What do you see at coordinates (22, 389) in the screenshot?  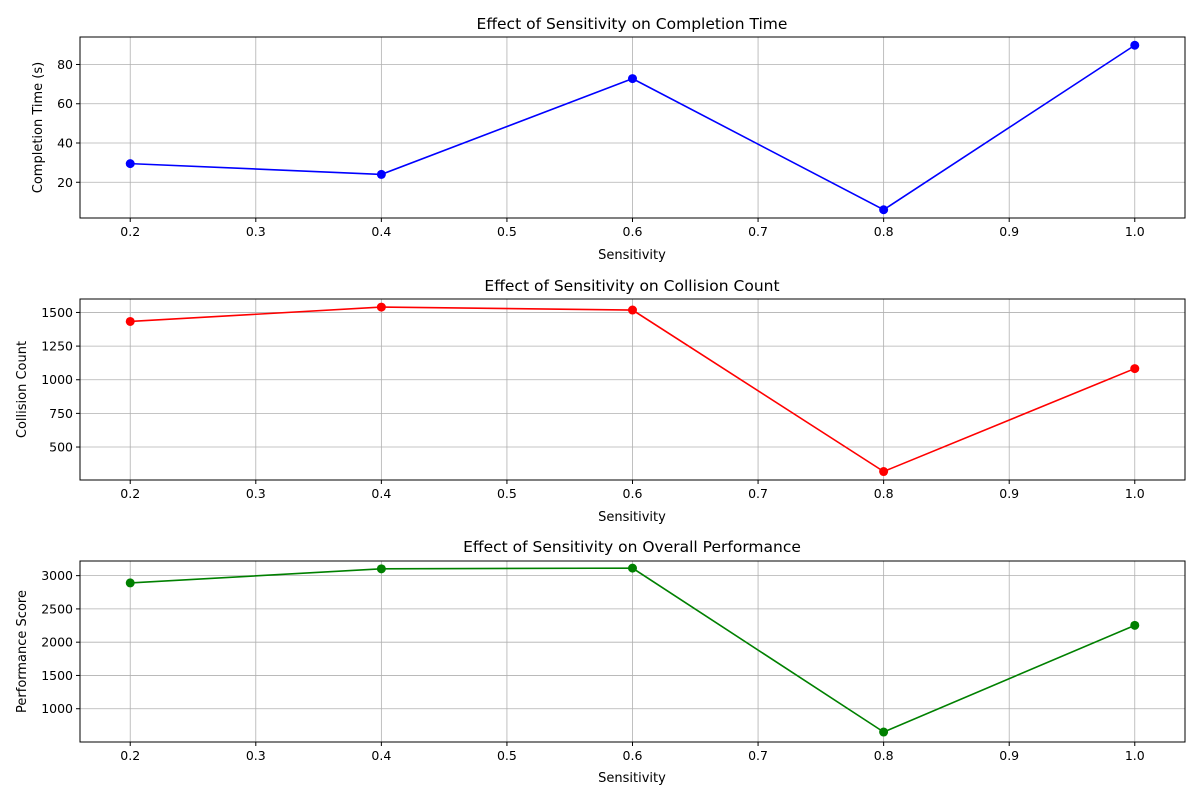 I see `y-axis-label: Collision Count` at bounding box center [22, 389].